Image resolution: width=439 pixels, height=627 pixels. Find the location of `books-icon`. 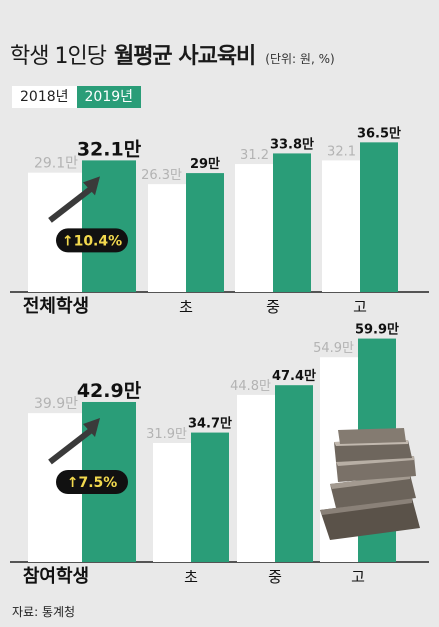

books-icon is located at coordinates (370, 484).